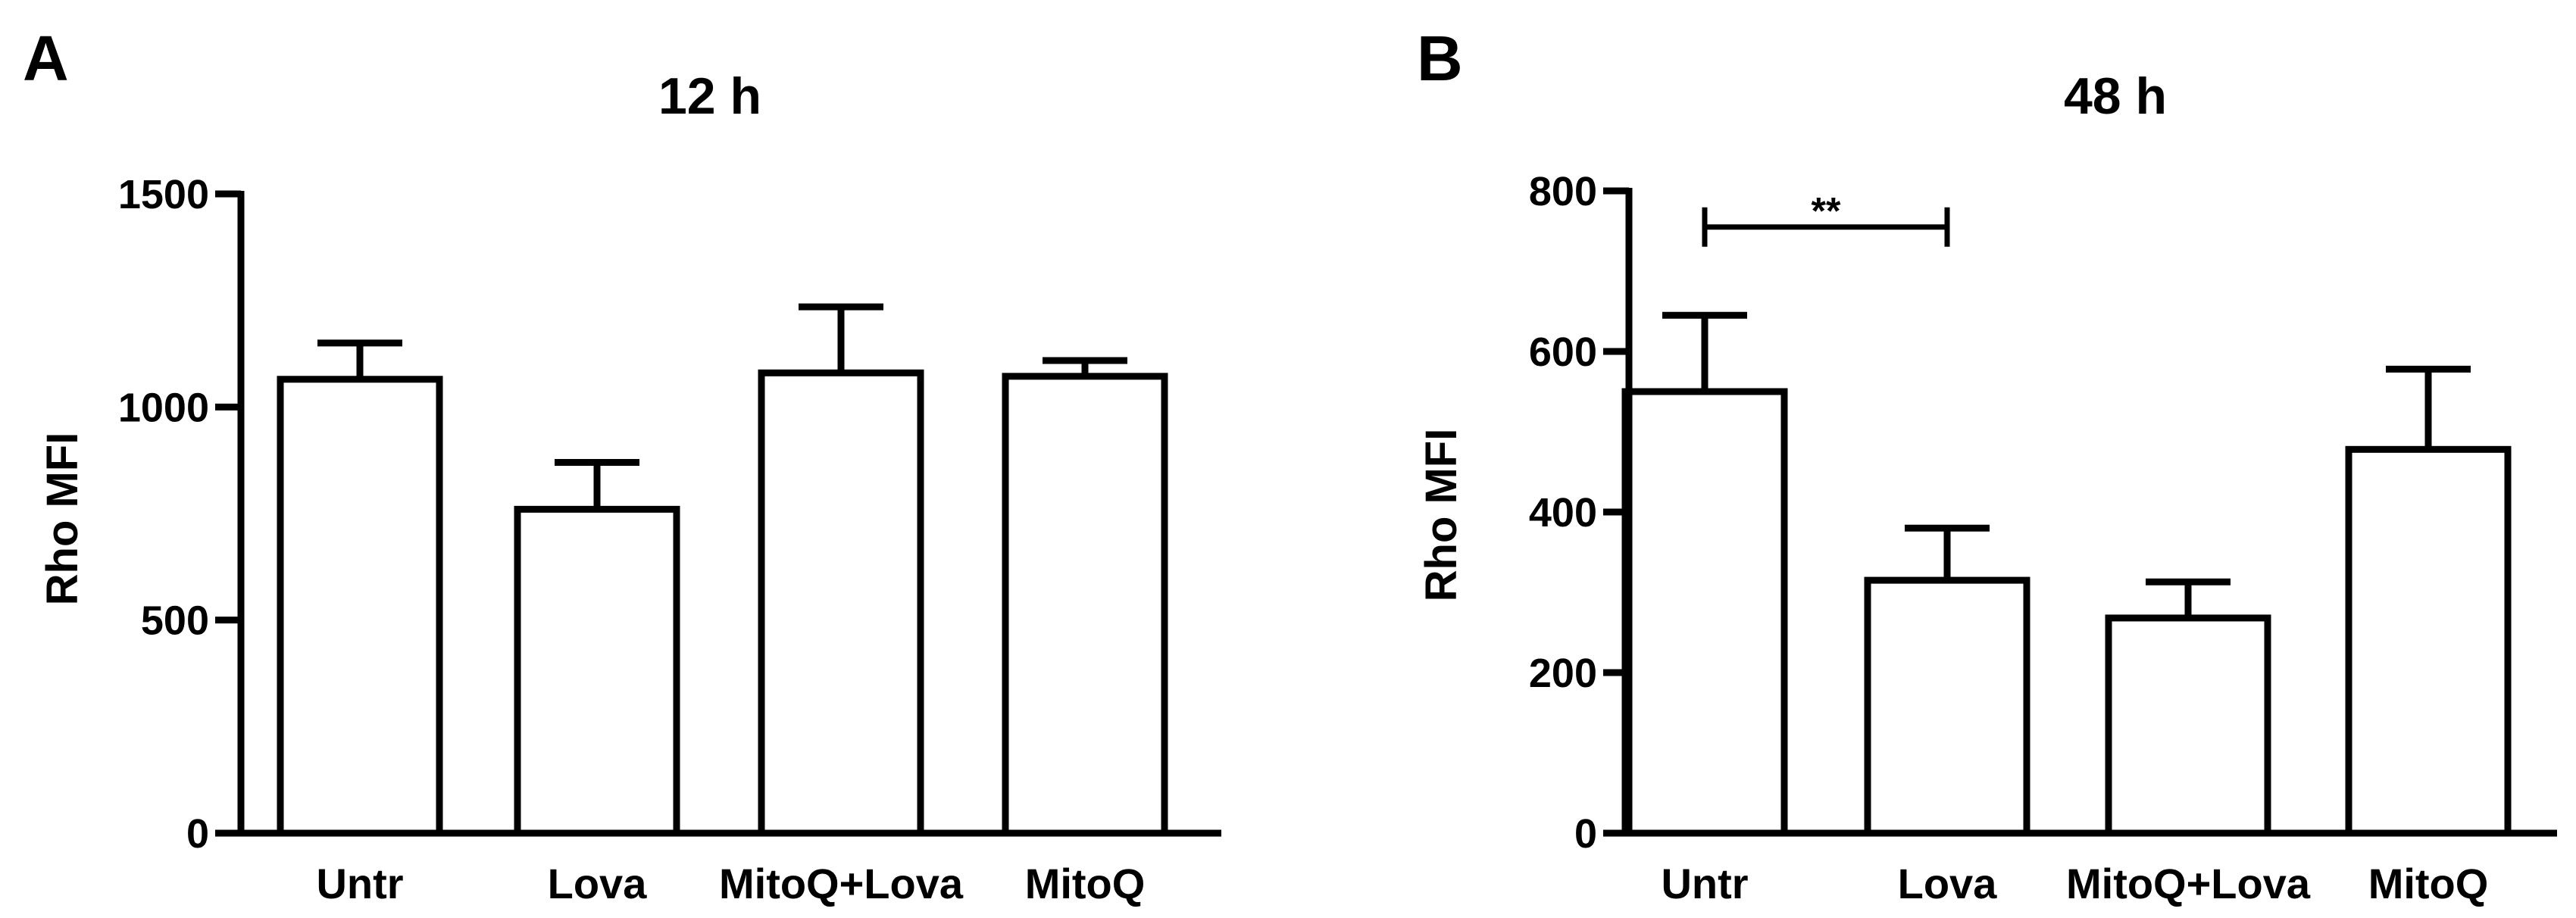  Describe the element at coordinates (46, 58) in the screenshot. I see `panel-letter: A` at that location.